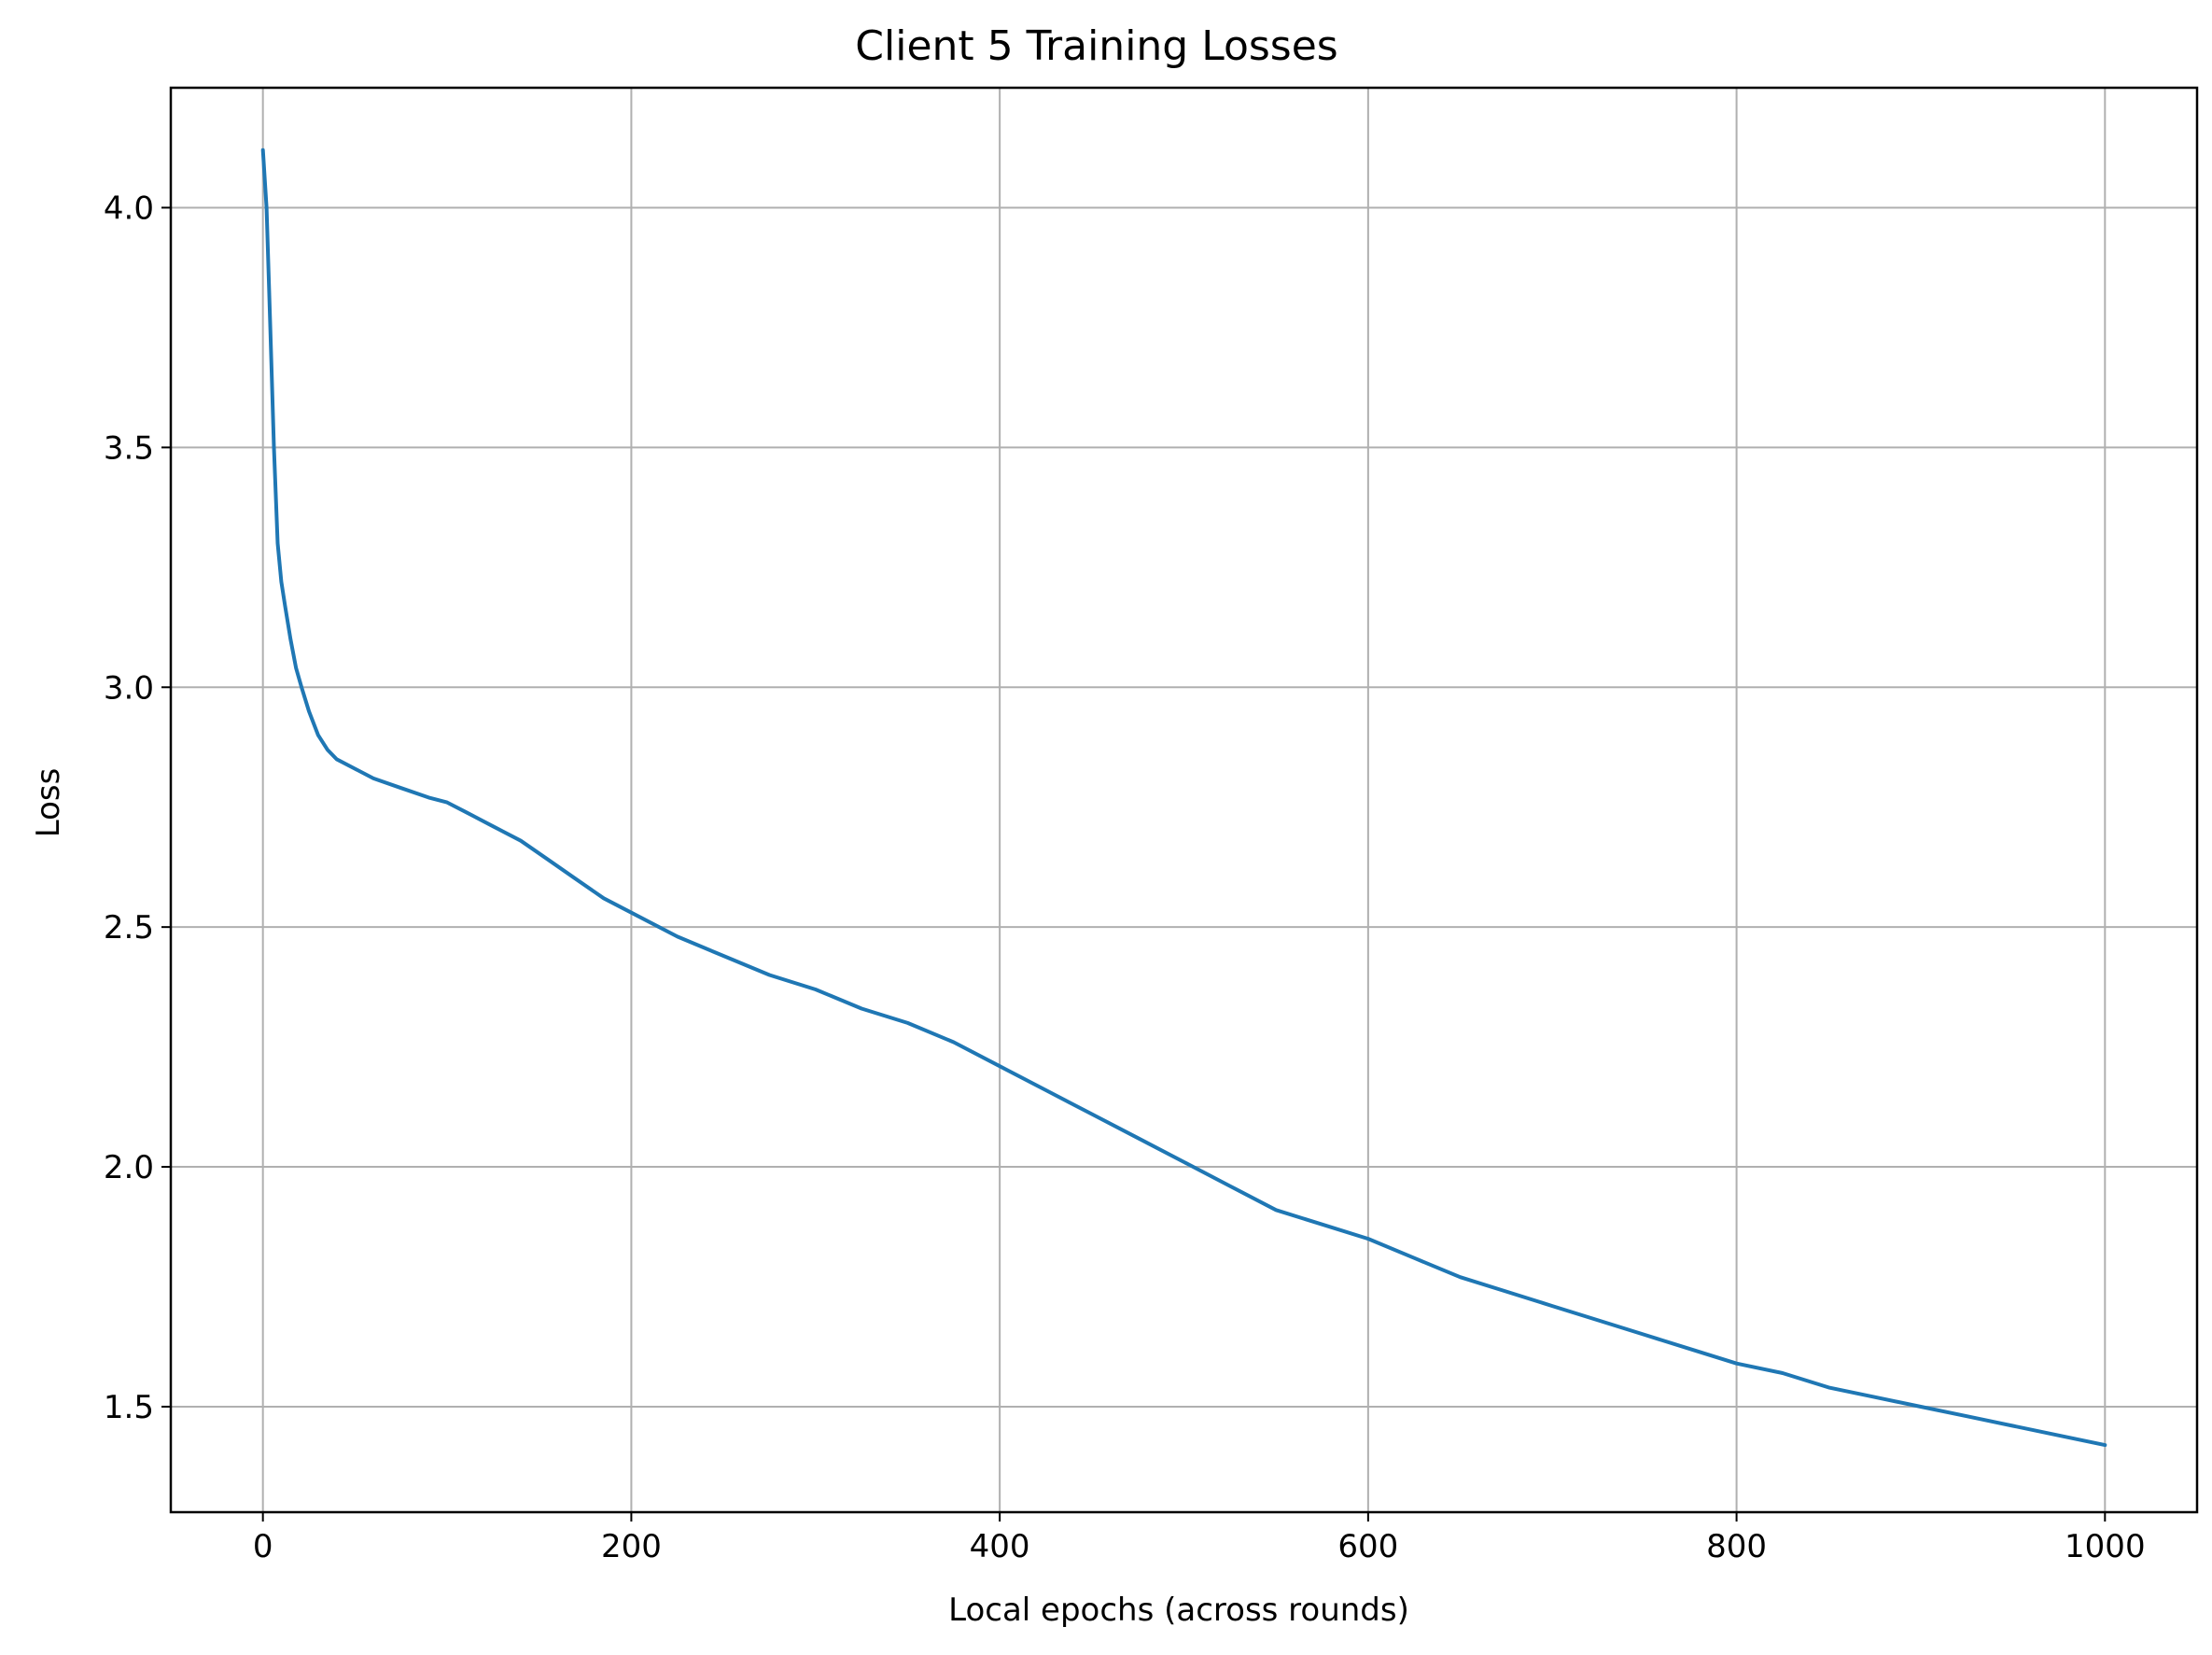 This screenshot has width=2212, height=1655. I want to click on chart-title: Client 5 Training Losses, so click(1096, 46).